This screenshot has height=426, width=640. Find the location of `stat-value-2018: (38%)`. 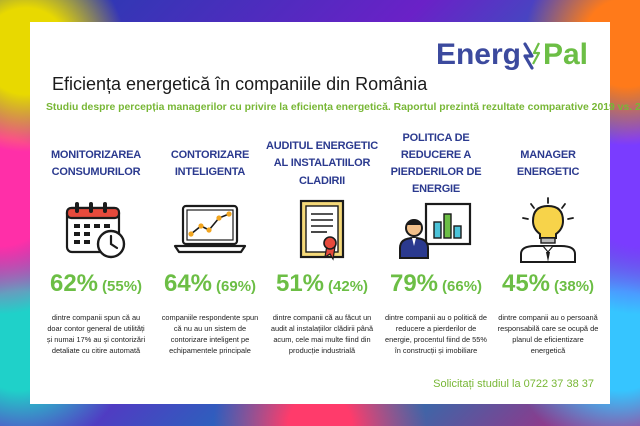

stat-value-2018: (38%) is located at coordinates (574, 286).